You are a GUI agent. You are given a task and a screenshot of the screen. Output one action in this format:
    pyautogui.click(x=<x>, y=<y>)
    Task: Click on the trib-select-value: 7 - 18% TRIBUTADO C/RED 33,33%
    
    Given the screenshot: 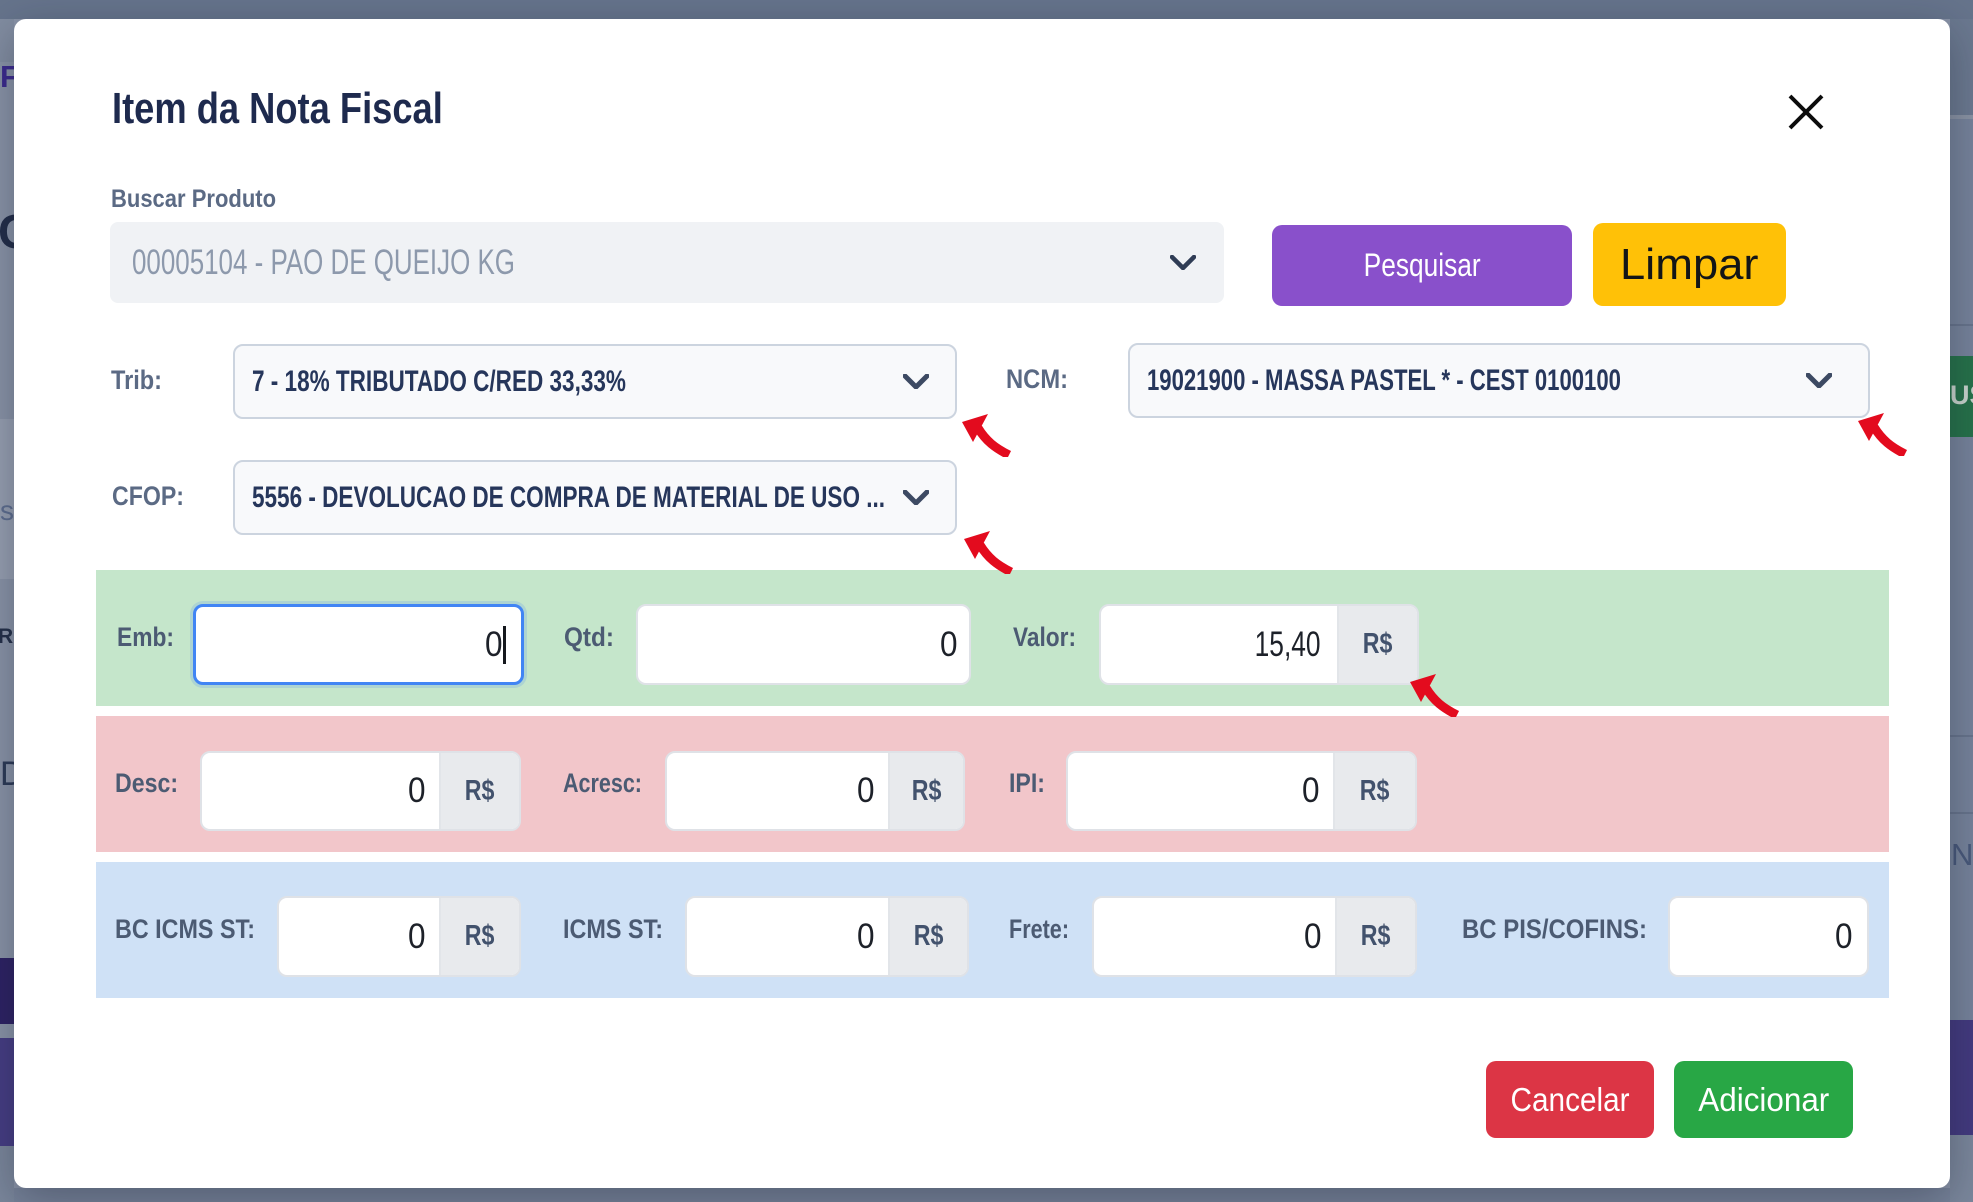 What is the action you would take?
    pyautogui.click(x=439, y=381)
    